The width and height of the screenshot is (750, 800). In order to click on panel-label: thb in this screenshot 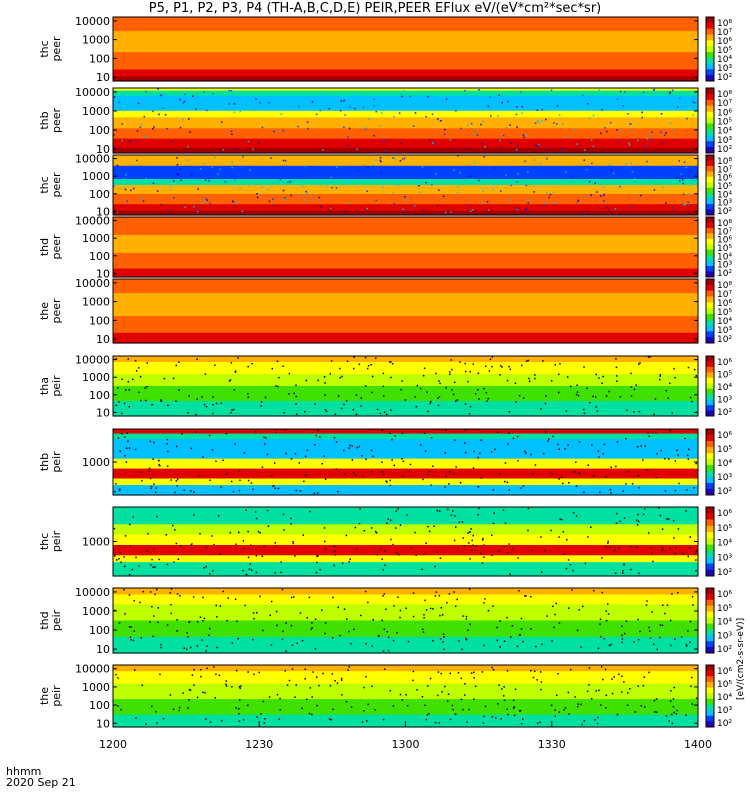, I will do `click(44, 462)`.